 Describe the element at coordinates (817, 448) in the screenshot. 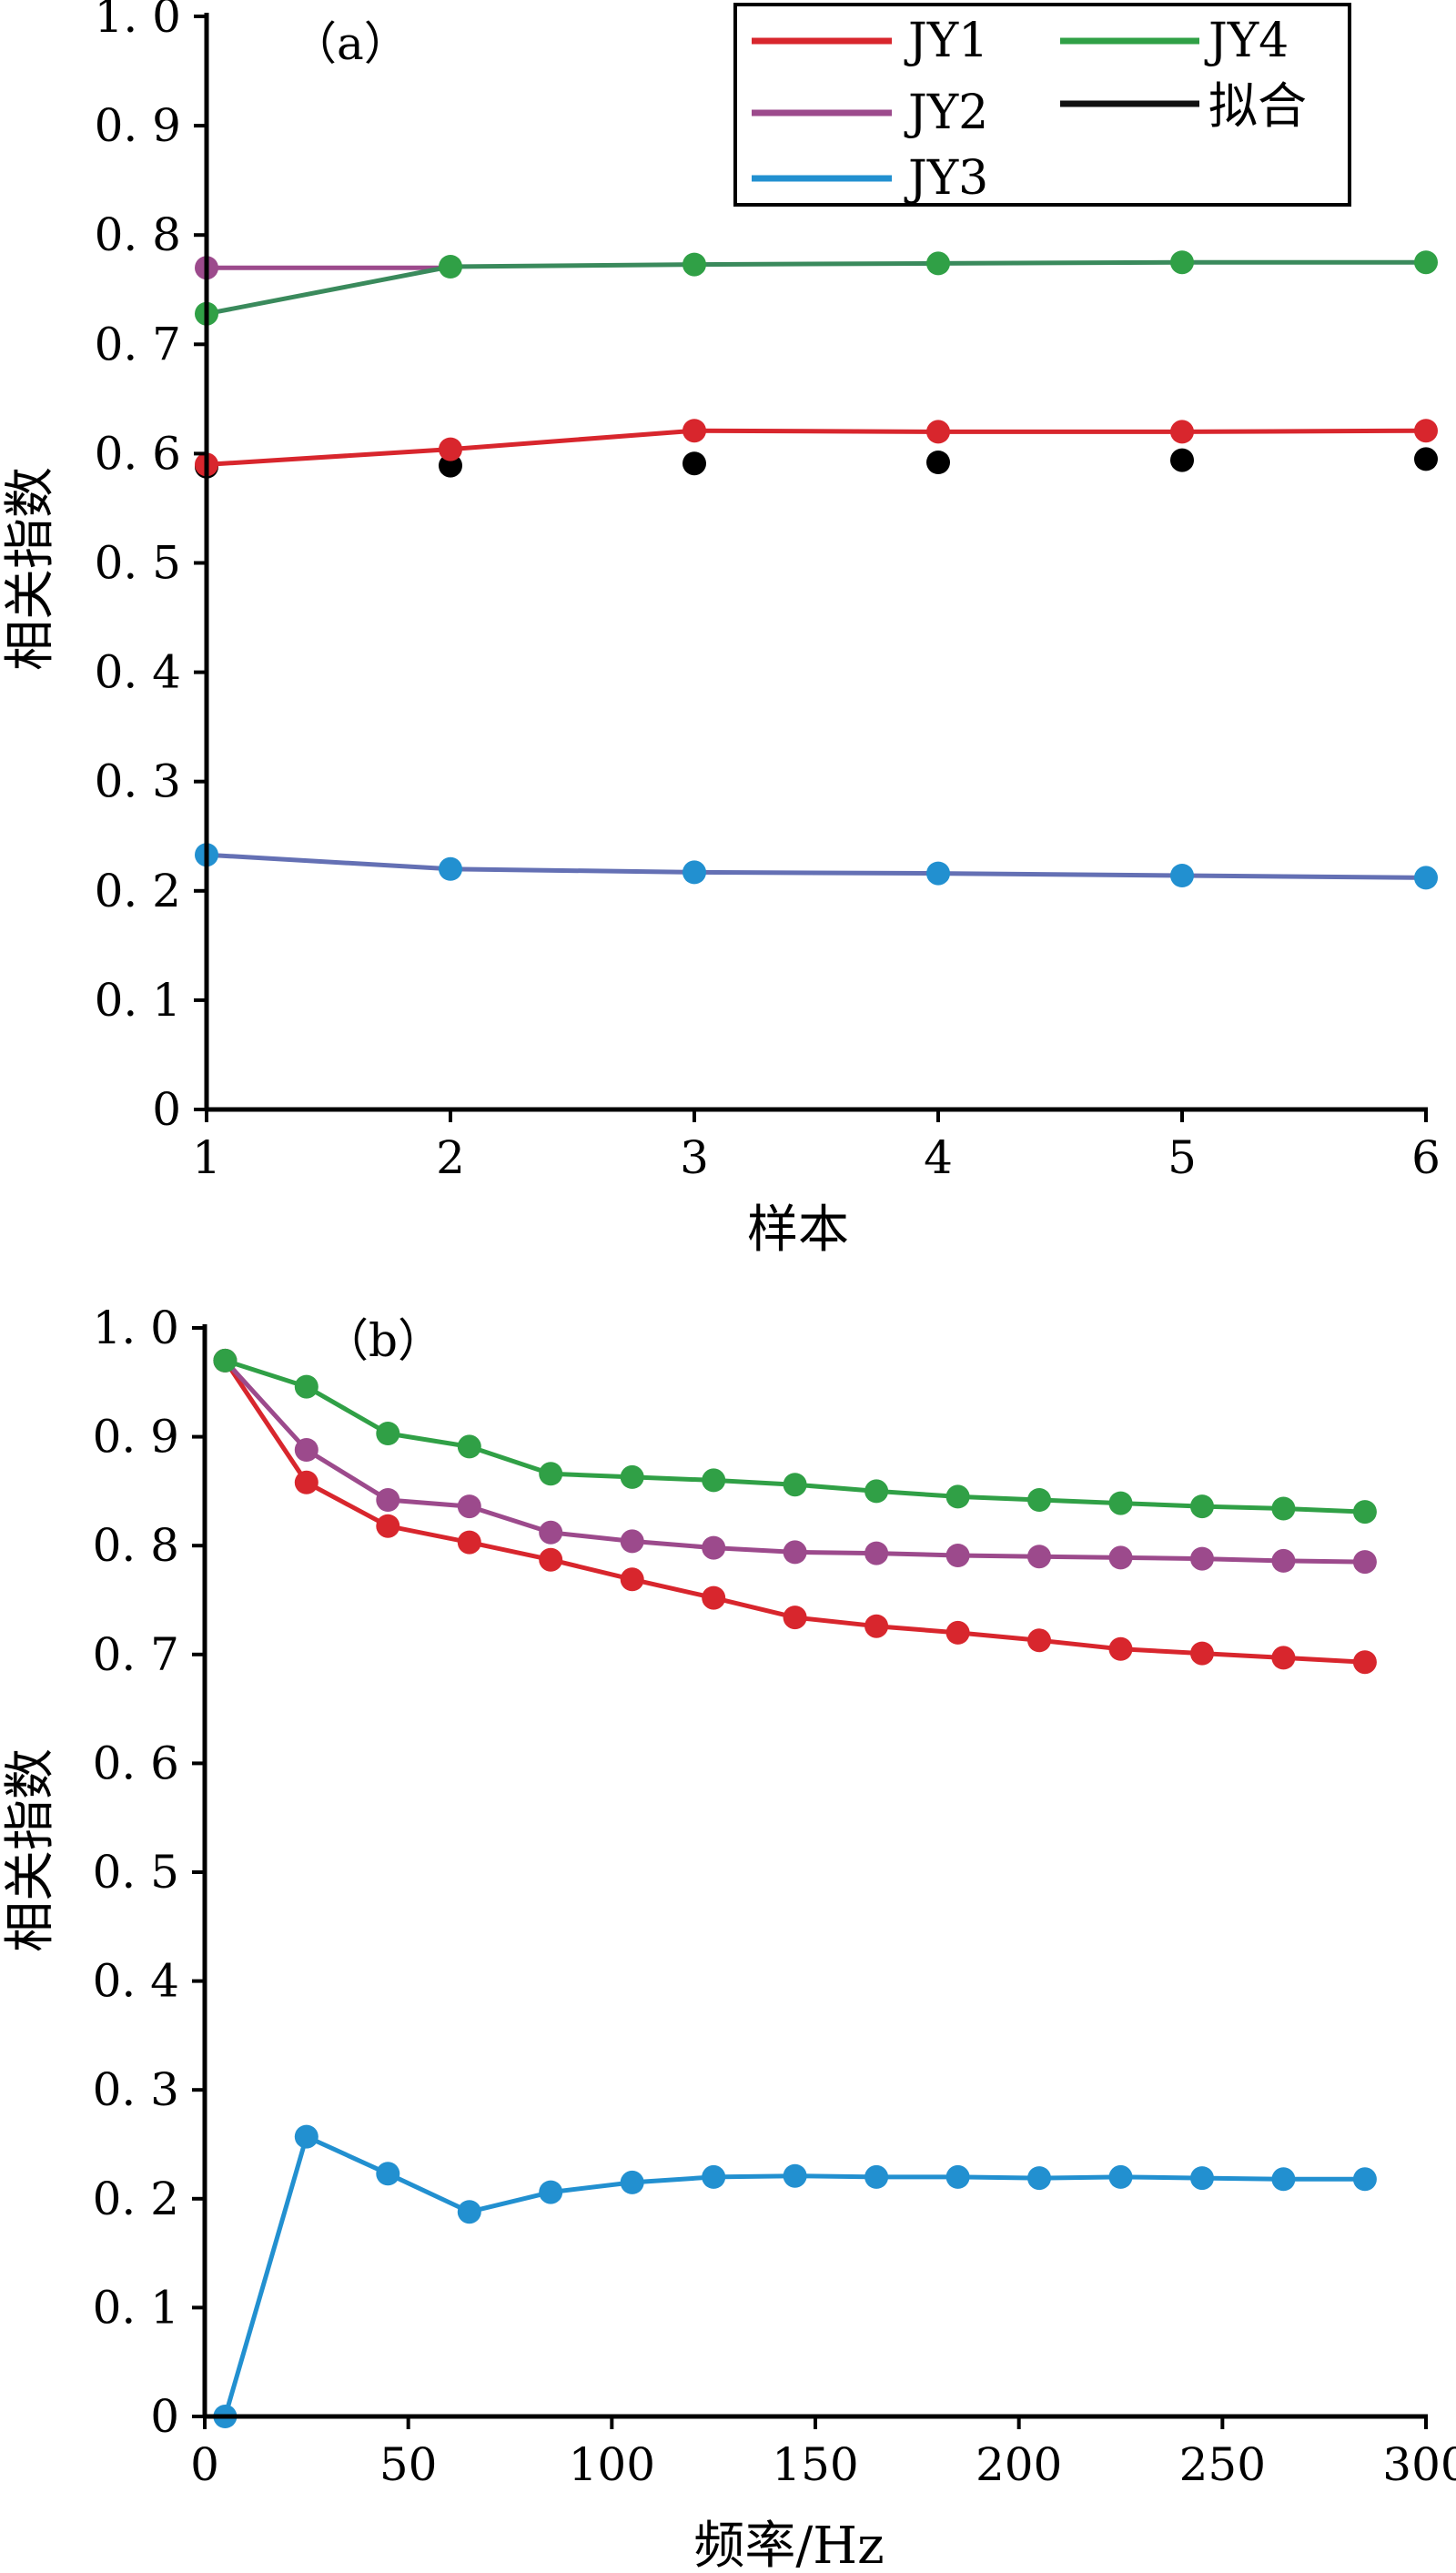

I see `panel-a-series-jy1` at that location.